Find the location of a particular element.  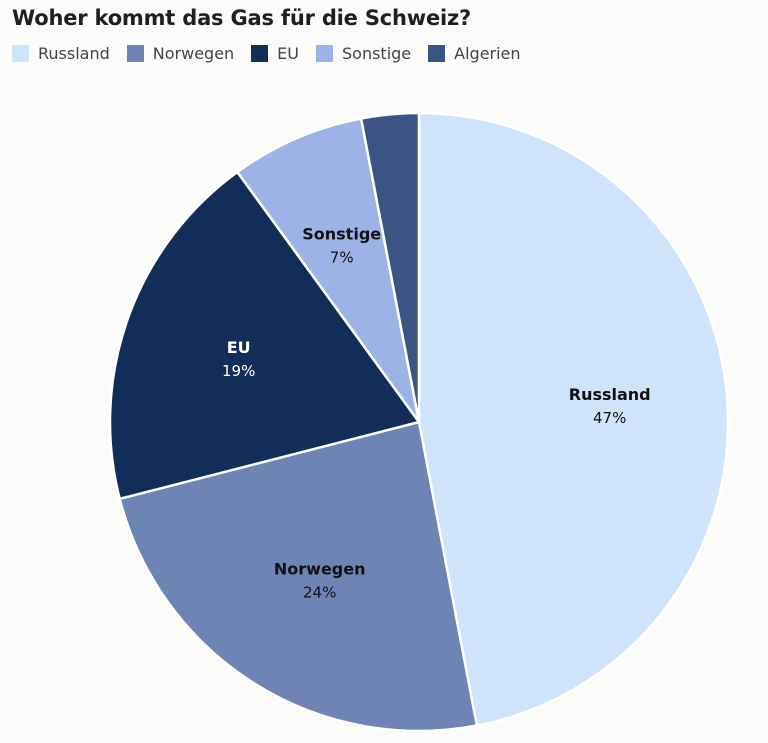

legend-item-russland: Russland is located at coordinates (61, 53).